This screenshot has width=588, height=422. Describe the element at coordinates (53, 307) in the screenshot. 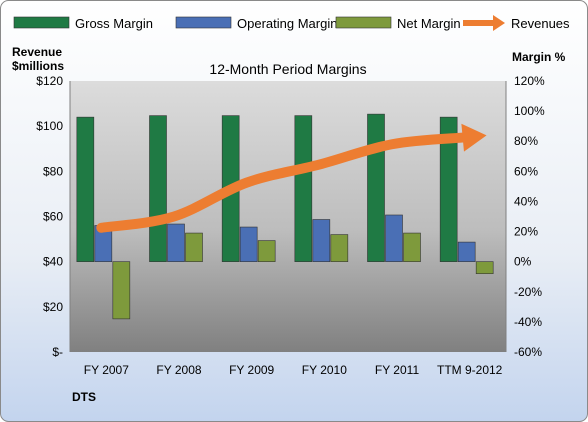

I see `left-tick-20: $20` at that location.